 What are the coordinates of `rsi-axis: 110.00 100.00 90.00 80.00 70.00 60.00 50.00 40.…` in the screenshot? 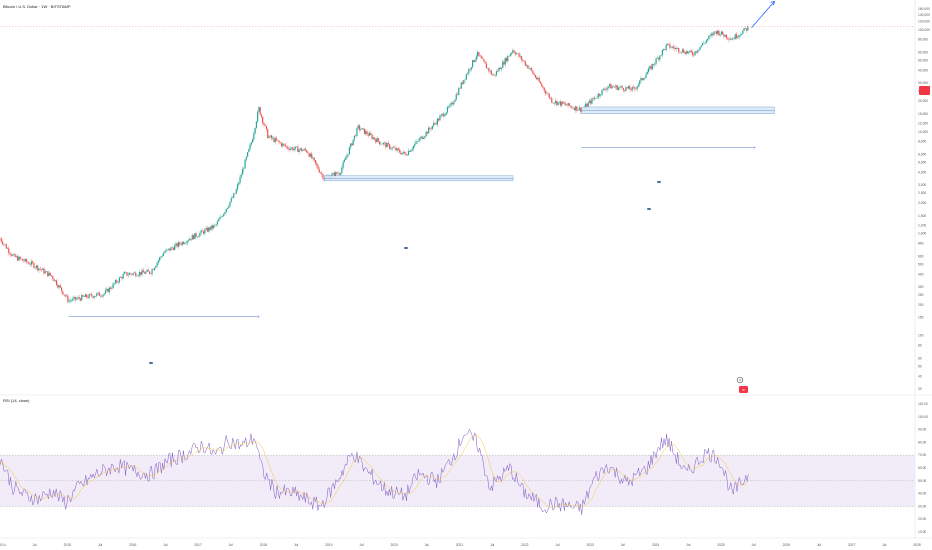 It's located at (923, 468).